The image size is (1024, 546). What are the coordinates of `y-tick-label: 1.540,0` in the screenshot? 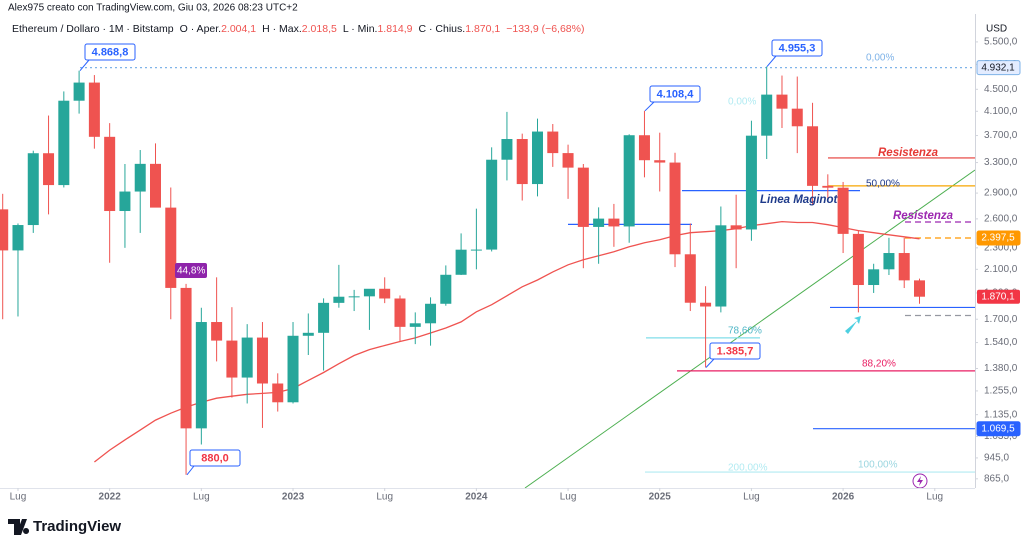 It's located at (1001, 342).